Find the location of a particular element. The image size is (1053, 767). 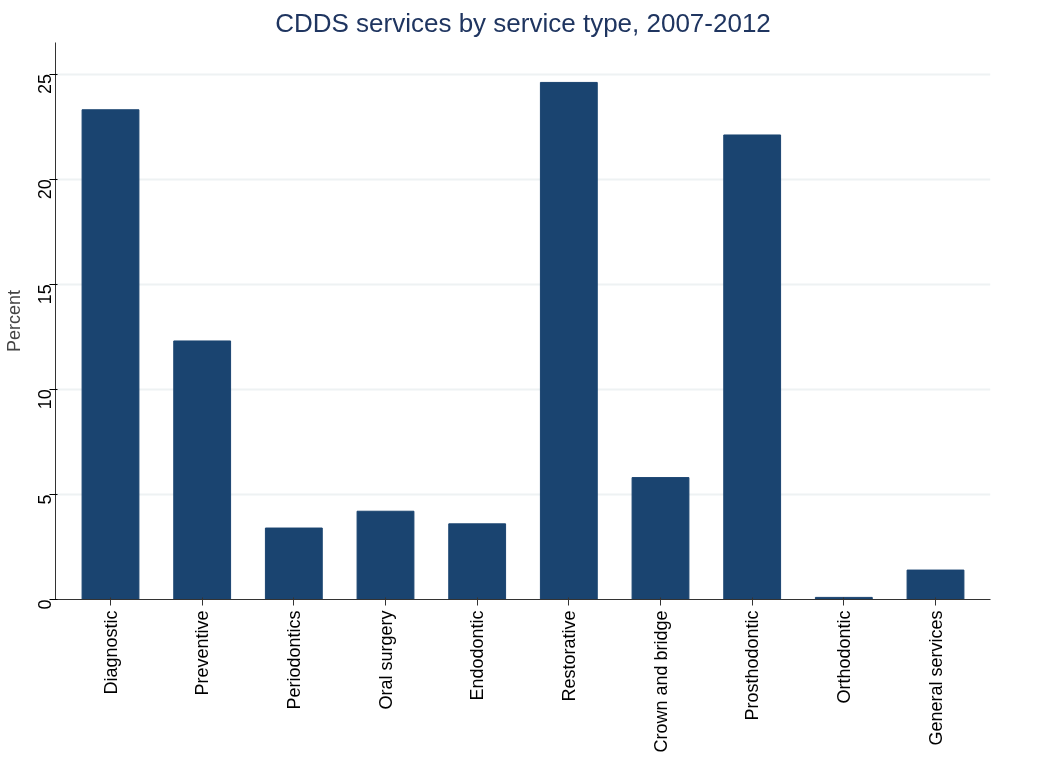

y-tick-label: 25 is located at coordinates (45, 84).